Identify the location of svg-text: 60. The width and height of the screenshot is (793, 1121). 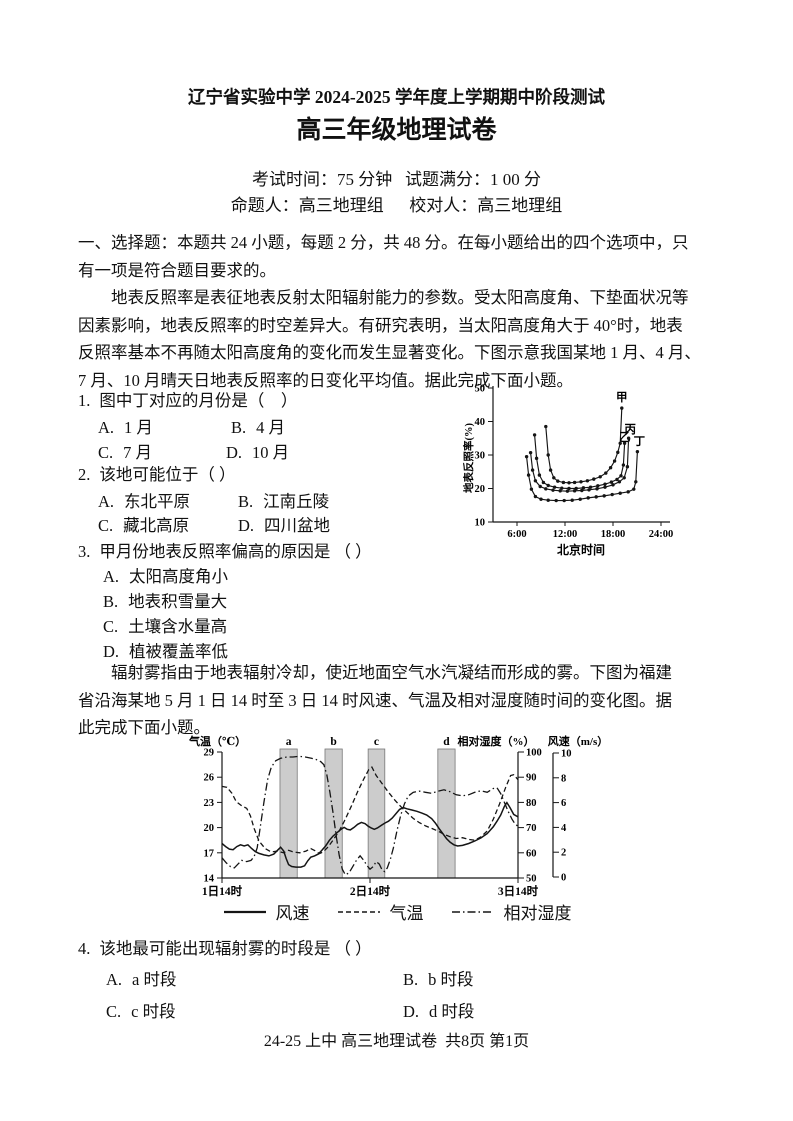
(531, 853).